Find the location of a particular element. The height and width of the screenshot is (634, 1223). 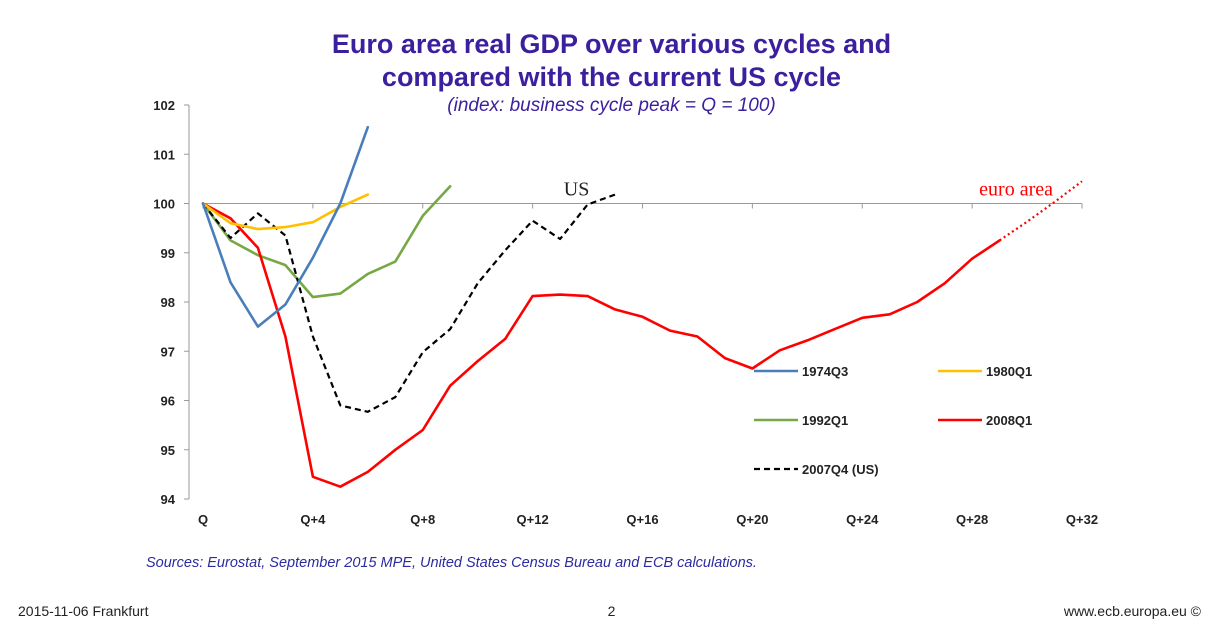

series-line-2007q4-us is located at coordinates (409, 303).